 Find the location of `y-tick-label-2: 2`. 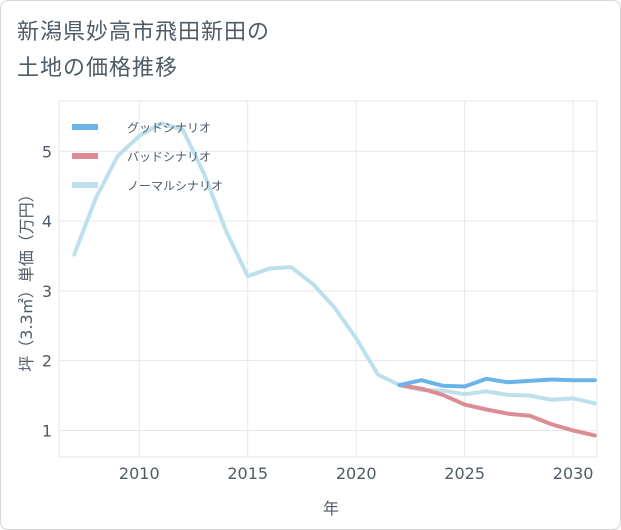

y-tick-label-2: 2 is located at coordinates (47, 361).